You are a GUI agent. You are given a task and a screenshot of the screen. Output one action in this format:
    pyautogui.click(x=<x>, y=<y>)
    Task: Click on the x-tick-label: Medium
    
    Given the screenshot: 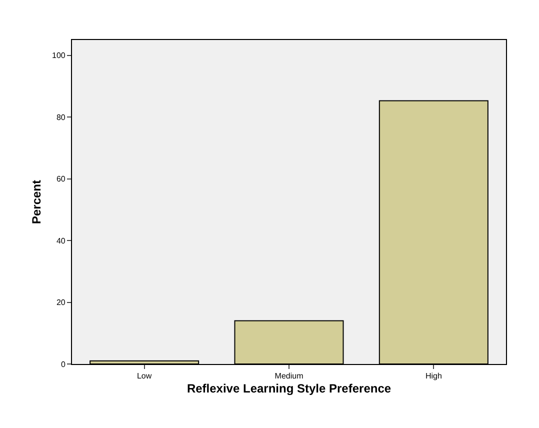 What is the action you would take?
    pyautogui.click(x=289, y=376)
    